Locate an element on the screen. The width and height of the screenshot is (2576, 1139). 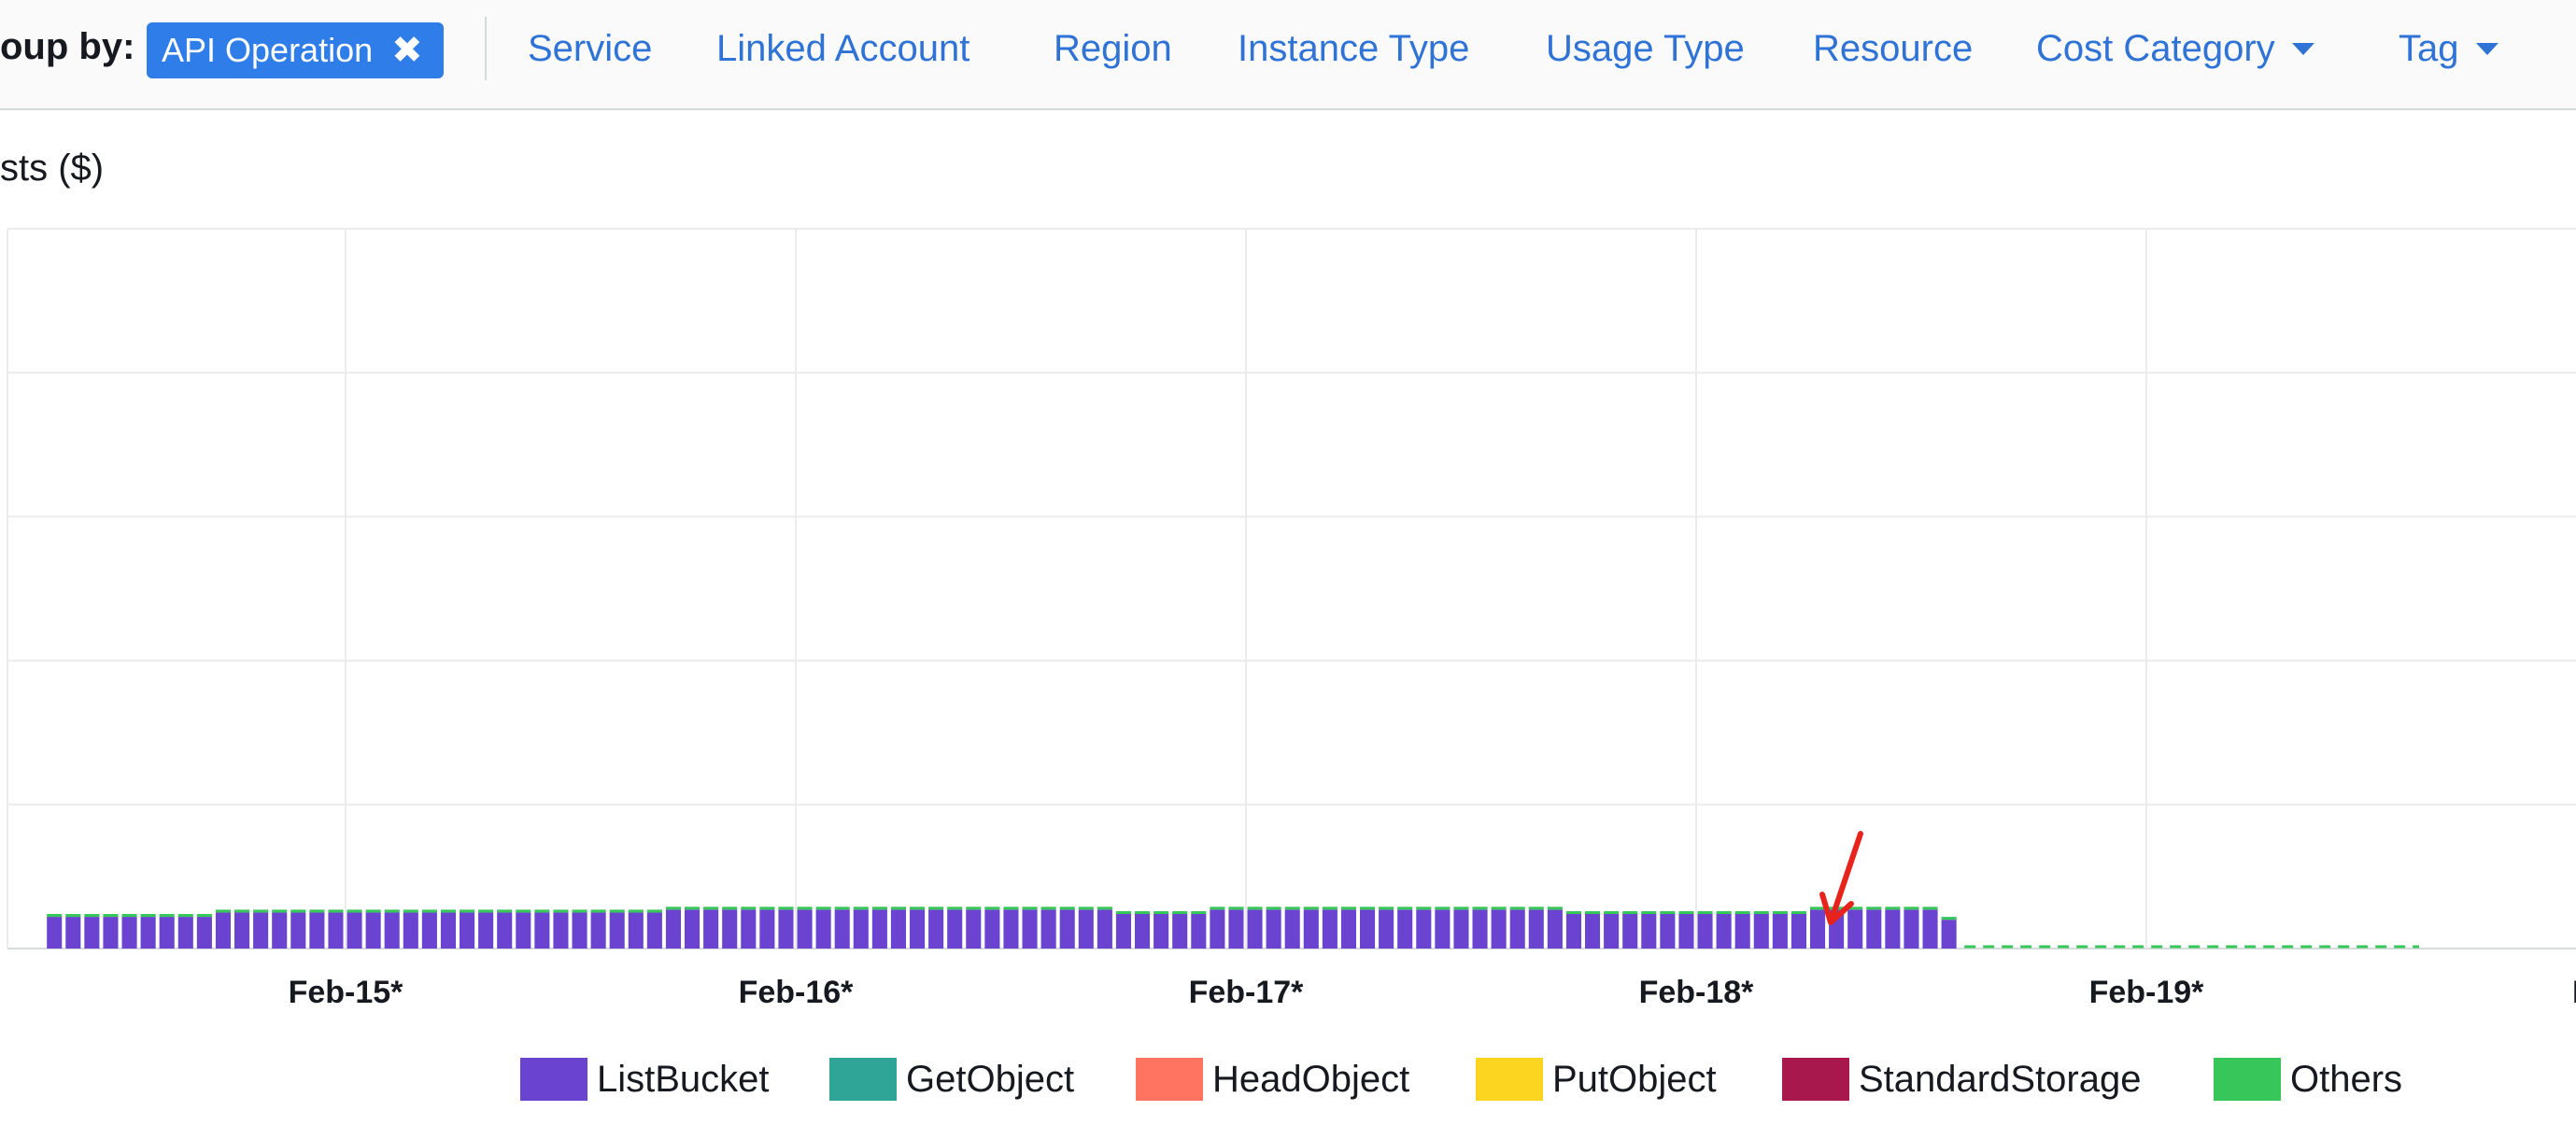
legend-item-standardstorage: StandardStorage is located at coordinates (1961, 1079).